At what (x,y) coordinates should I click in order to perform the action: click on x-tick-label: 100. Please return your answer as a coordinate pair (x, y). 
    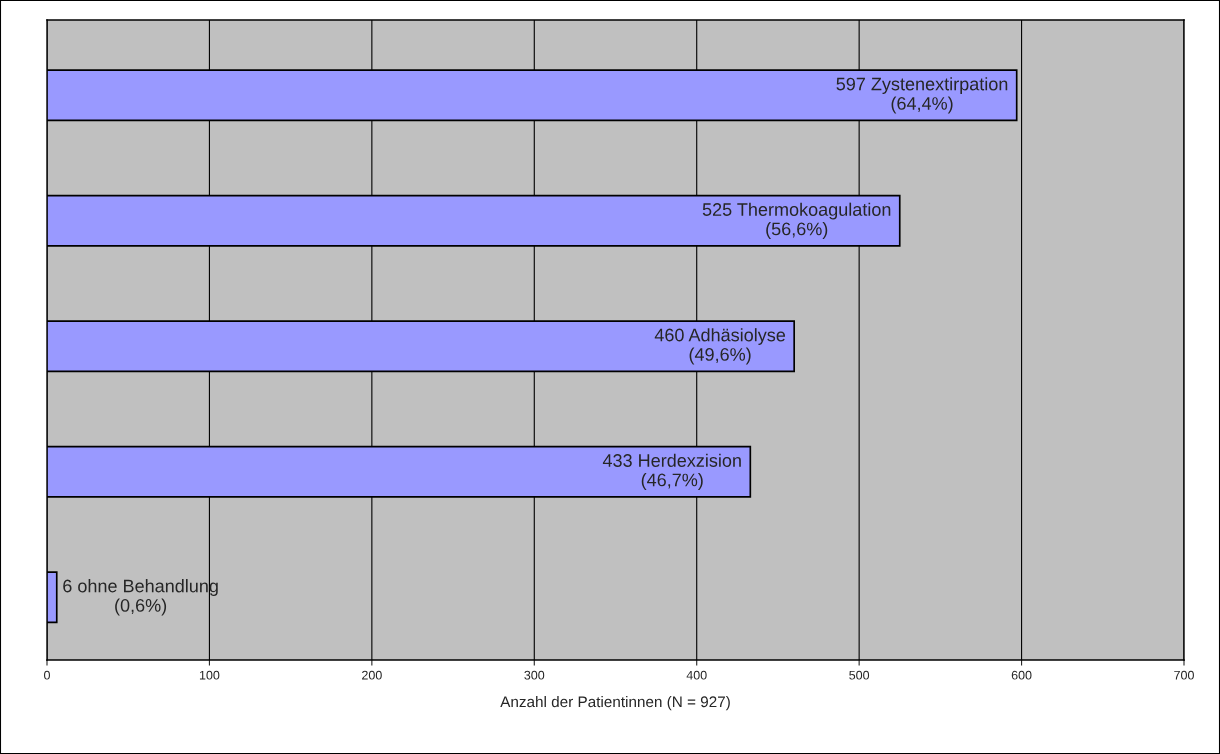
    Looking at the image, I should click on (209, 675).